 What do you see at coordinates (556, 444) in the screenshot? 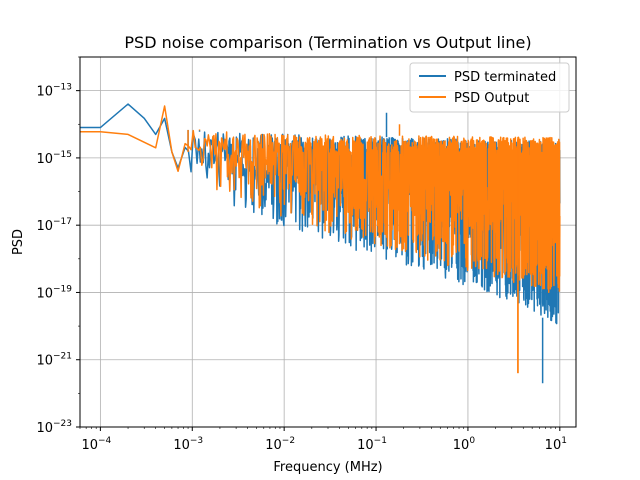
I see `x-tick-label: 10¹` at bounding box center [556, 444].